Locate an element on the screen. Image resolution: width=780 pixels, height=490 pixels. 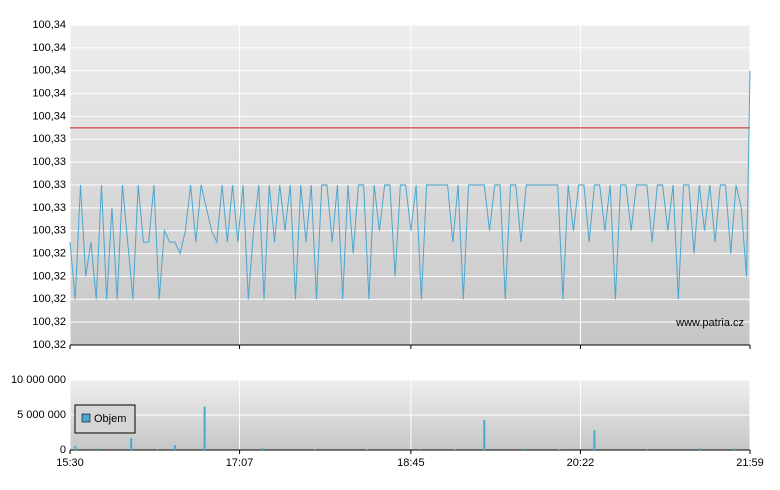
x-tick-label: 17:07 is located at coordinates (240, 463).